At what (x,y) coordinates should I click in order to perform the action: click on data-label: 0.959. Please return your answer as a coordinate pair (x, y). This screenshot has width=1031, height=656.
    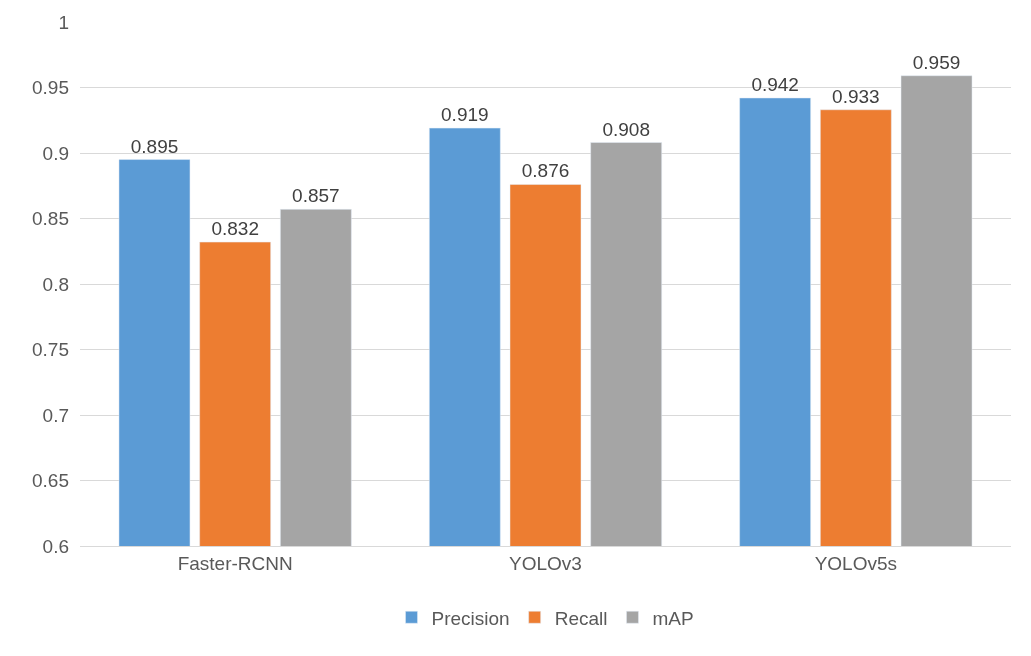
    Looking at the image, I should click on (936, 62).